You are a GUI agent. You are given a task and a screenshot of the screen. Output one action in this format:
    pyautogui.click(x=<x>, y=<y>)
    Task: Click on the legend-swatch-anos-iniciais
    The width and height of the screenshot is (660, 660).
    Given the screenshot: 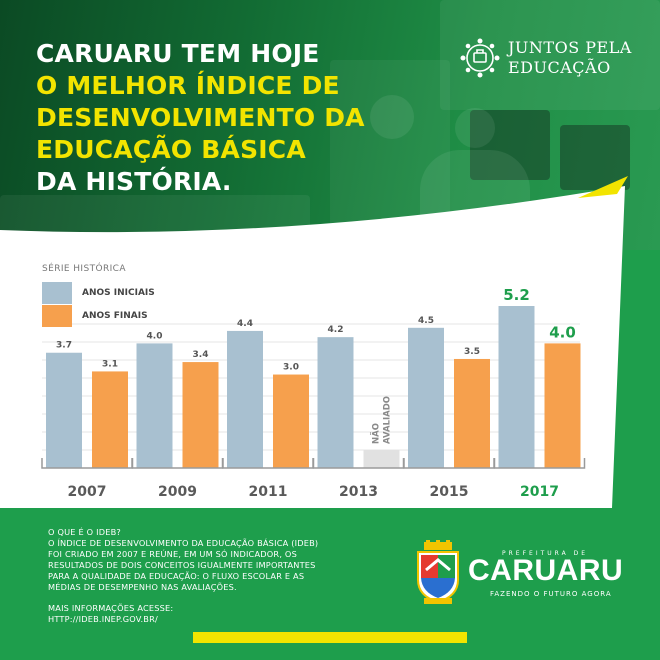 What is the action you would take?
    pyautogui.click(x=57, y=293)
    